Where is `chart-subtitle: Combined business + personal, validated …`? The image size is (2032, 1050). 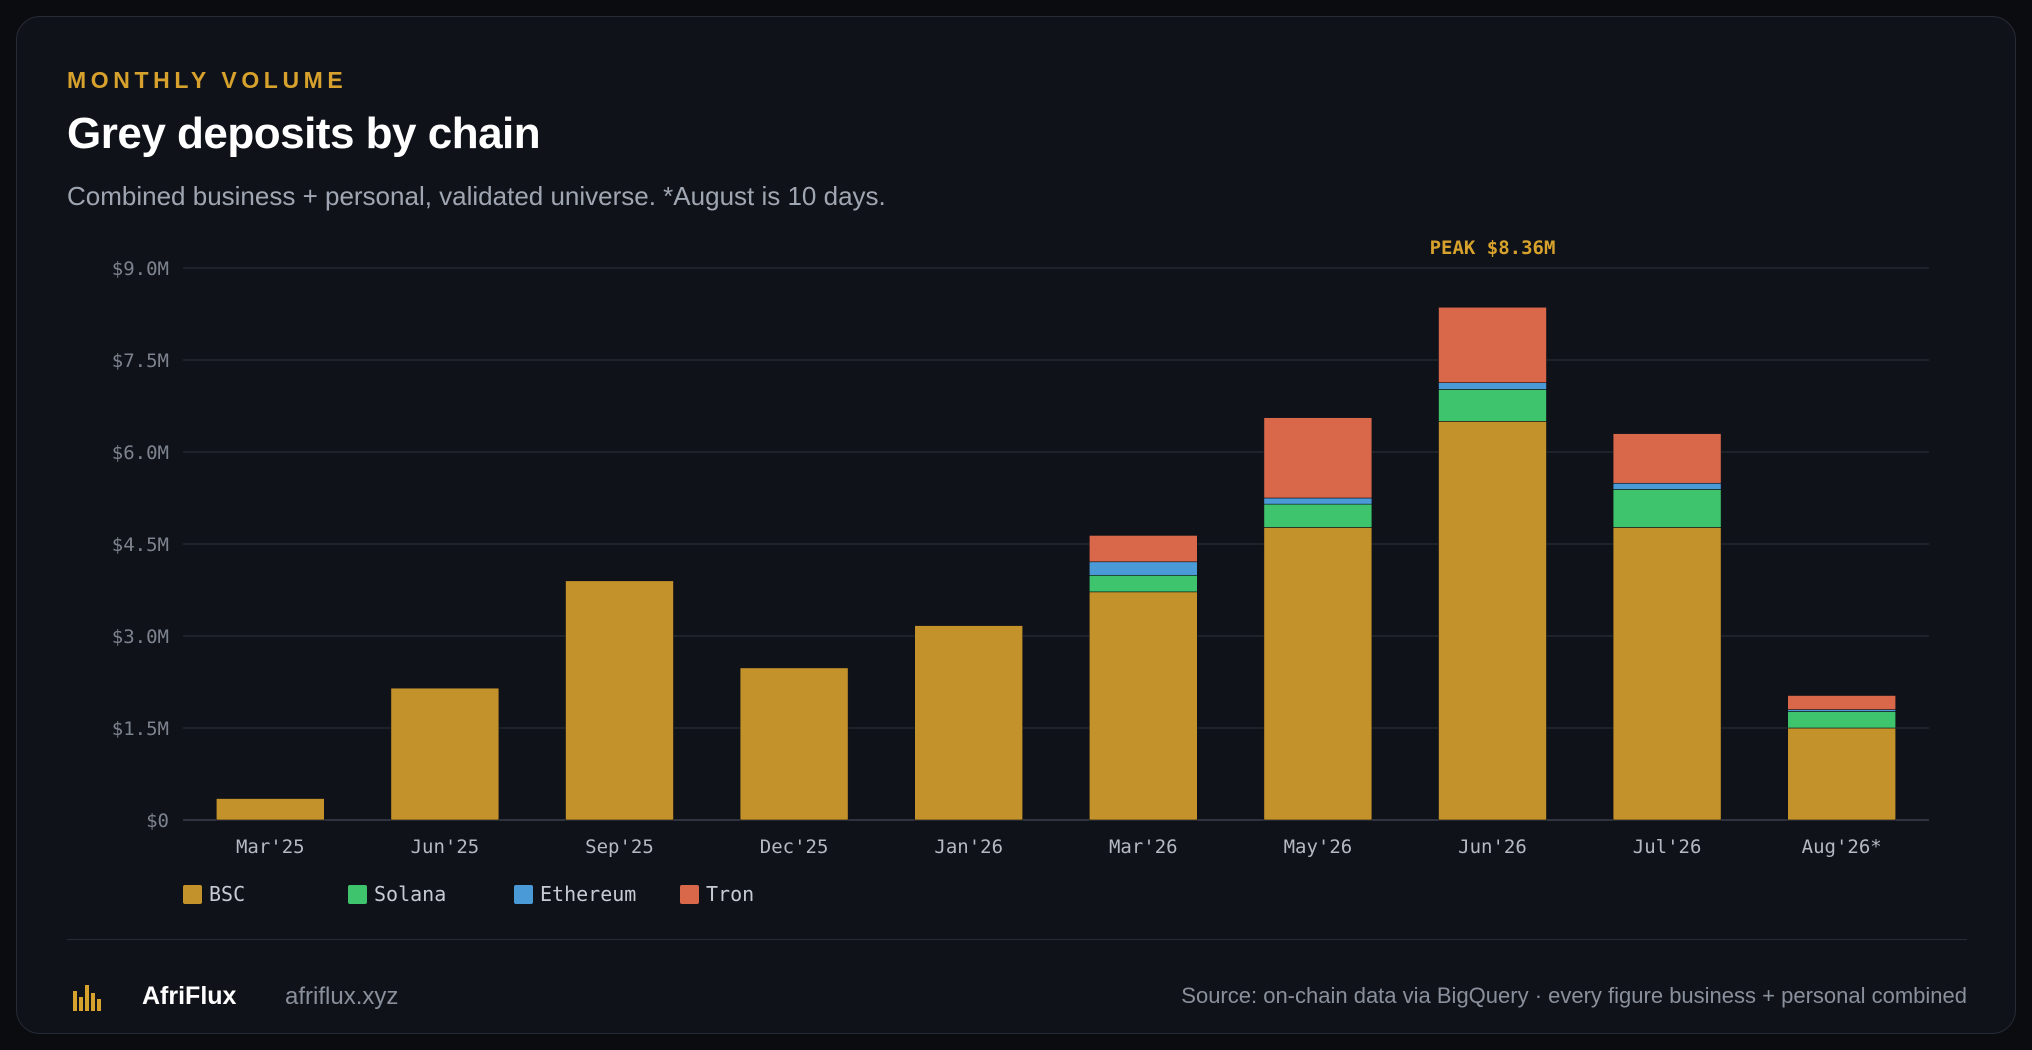 chart-subtitle: Combined business + personal, validated … is located at coordinates (476, 196).